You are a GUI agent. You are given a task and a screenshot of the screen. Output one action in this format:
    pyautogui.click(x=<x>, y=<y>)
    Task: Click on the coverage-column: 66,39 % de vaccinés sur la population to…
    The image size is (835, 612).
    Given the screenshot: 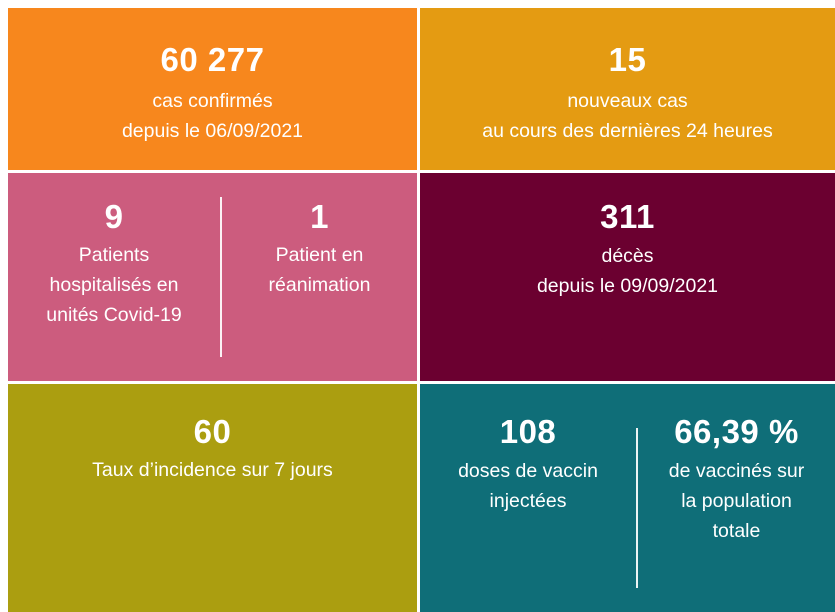 What is the action you would take?
    pyautogui.click(x=736, y=465)
    